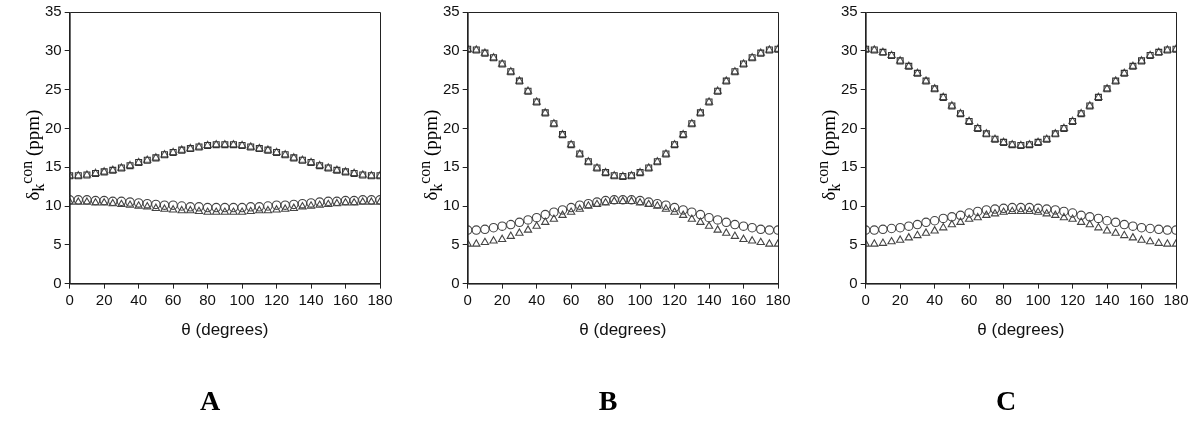  I want to click on text: A, so click(210, 401).